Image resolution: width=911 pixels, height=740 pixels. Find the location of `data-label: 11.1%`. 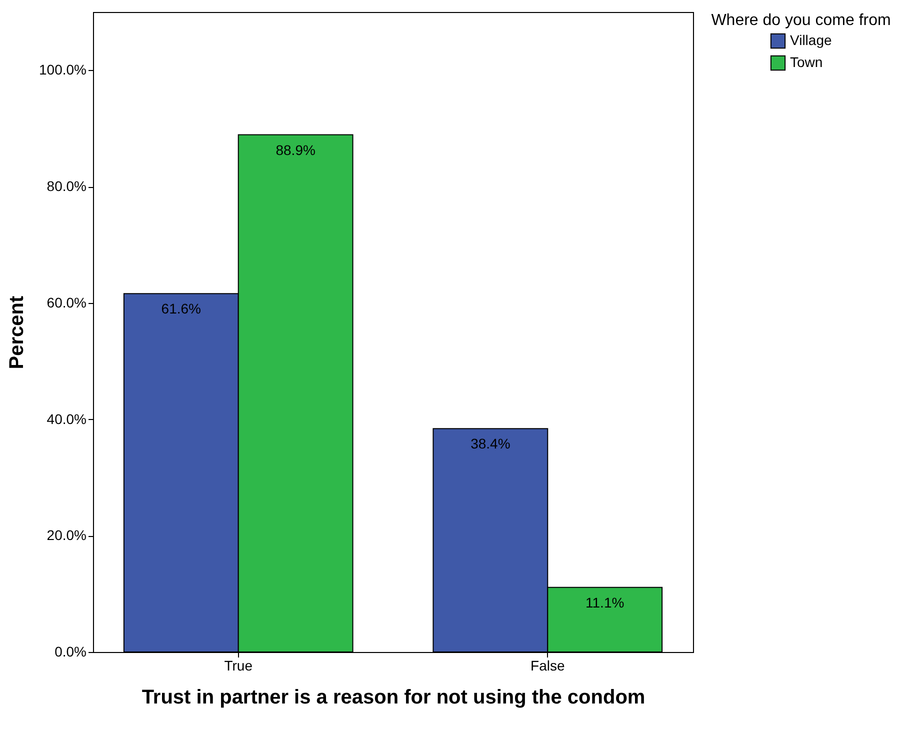

data-label: 11.1% is located at coordinates (605, 602).